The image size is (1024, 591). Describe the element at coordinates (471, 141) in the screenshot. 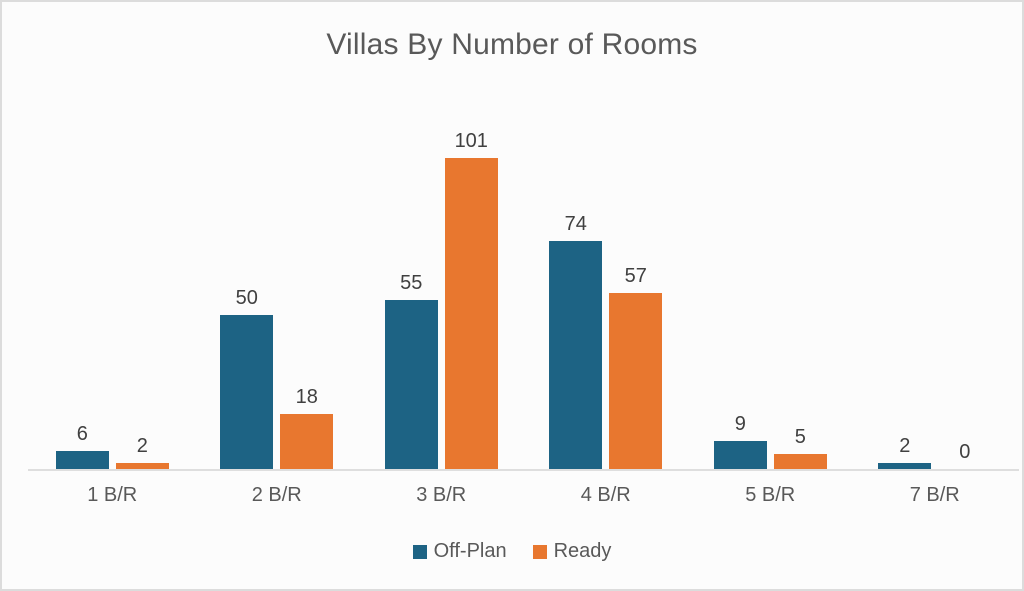

I see `value-label: 101` at that location.